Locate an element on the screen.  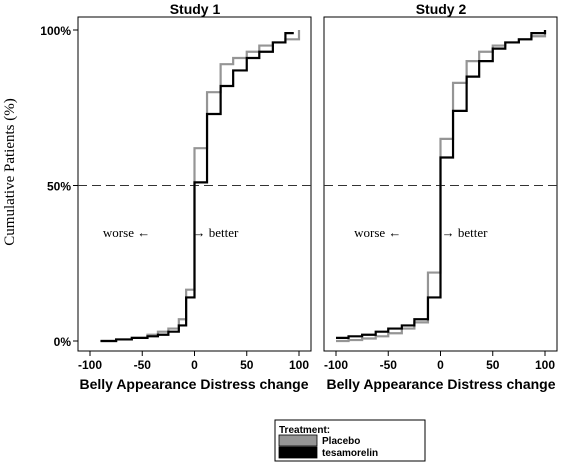
y-tick-label: 100% is located at coordinates (55, 31).